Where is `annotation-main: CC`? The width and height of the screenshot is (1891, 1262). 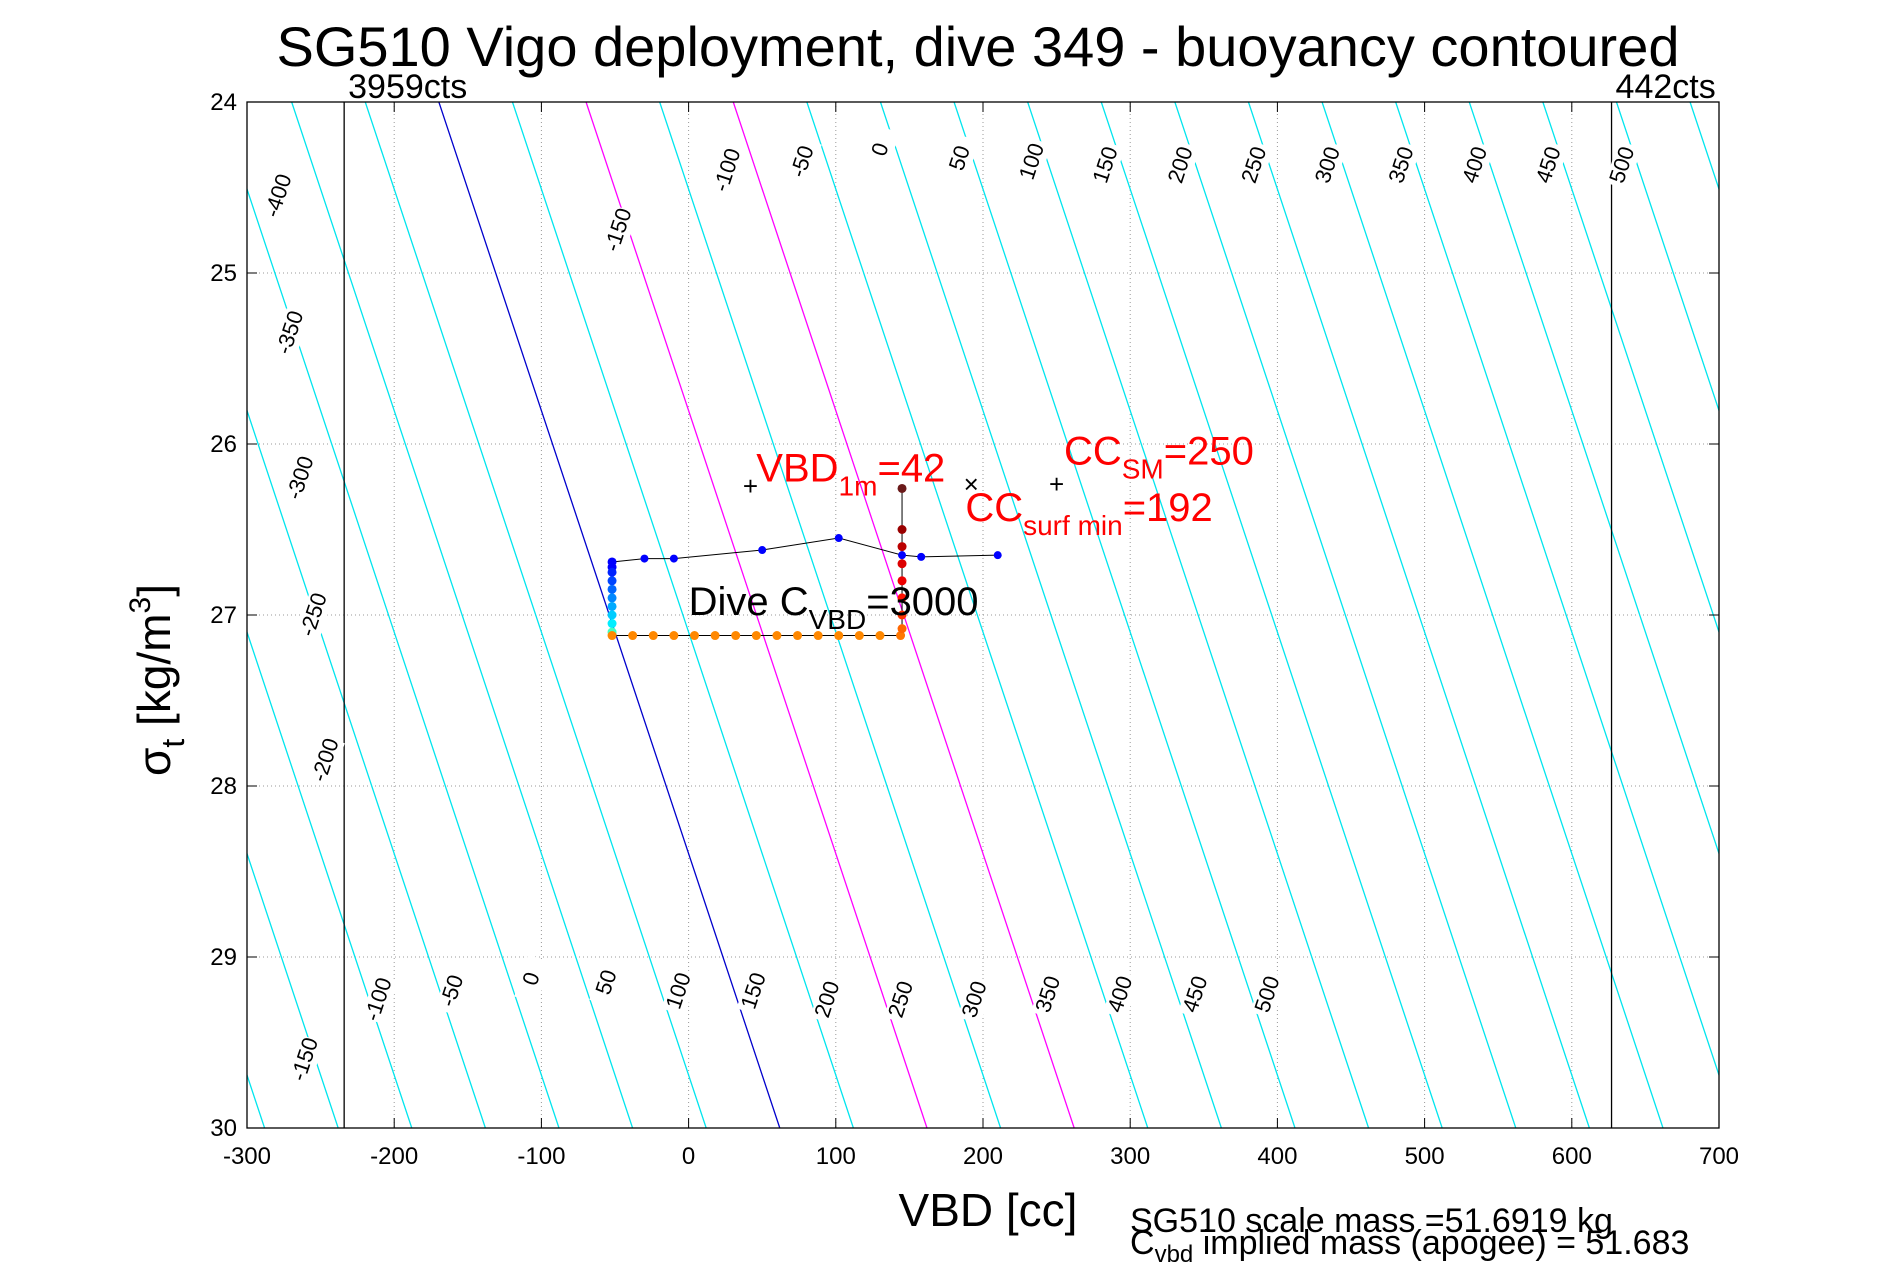
annotation-main: CC is located at coordinates (1093, 452).